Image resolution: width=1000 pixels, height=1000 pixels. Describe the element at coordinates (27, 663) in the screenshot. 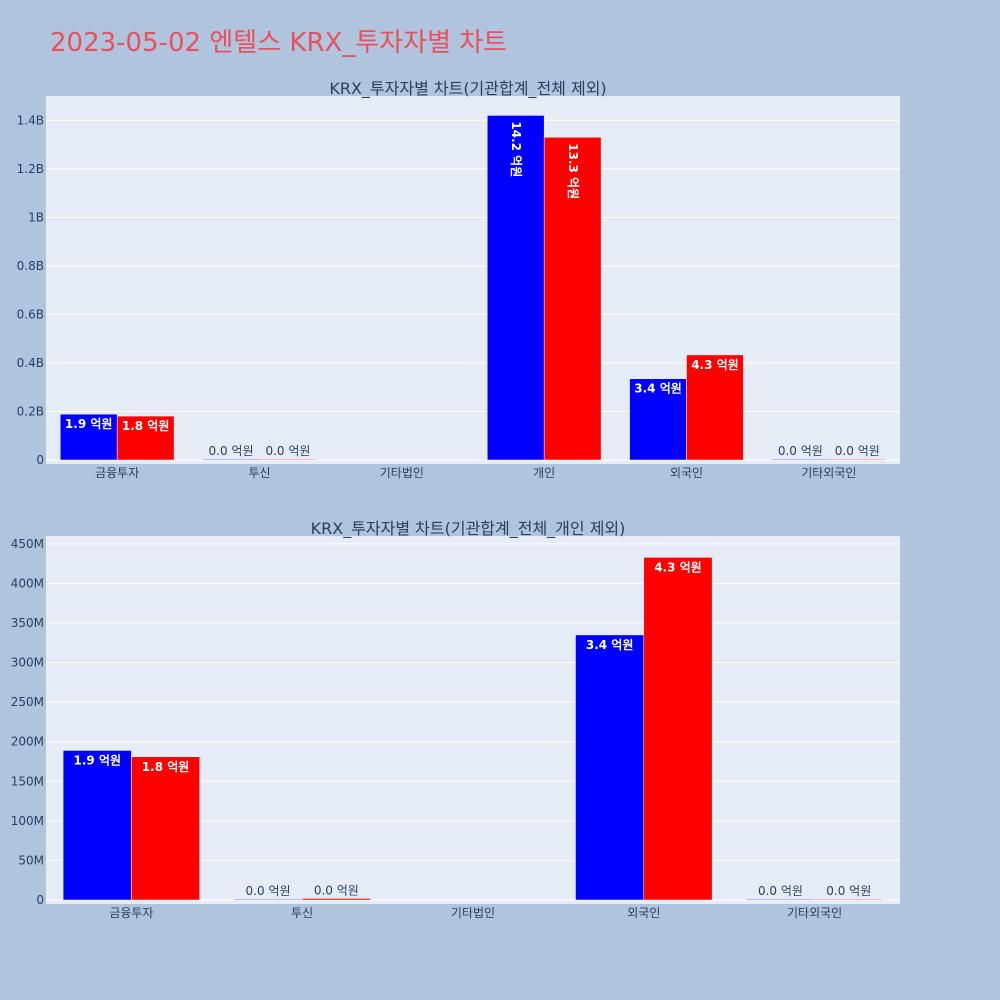

I see `y-tick-label: 300M` at that location.